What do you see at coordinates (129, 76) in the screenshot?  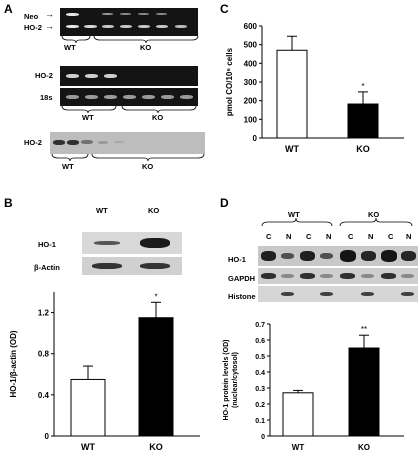 I see `gel-rtpcr-ho2` at bounding box center [129, 76].